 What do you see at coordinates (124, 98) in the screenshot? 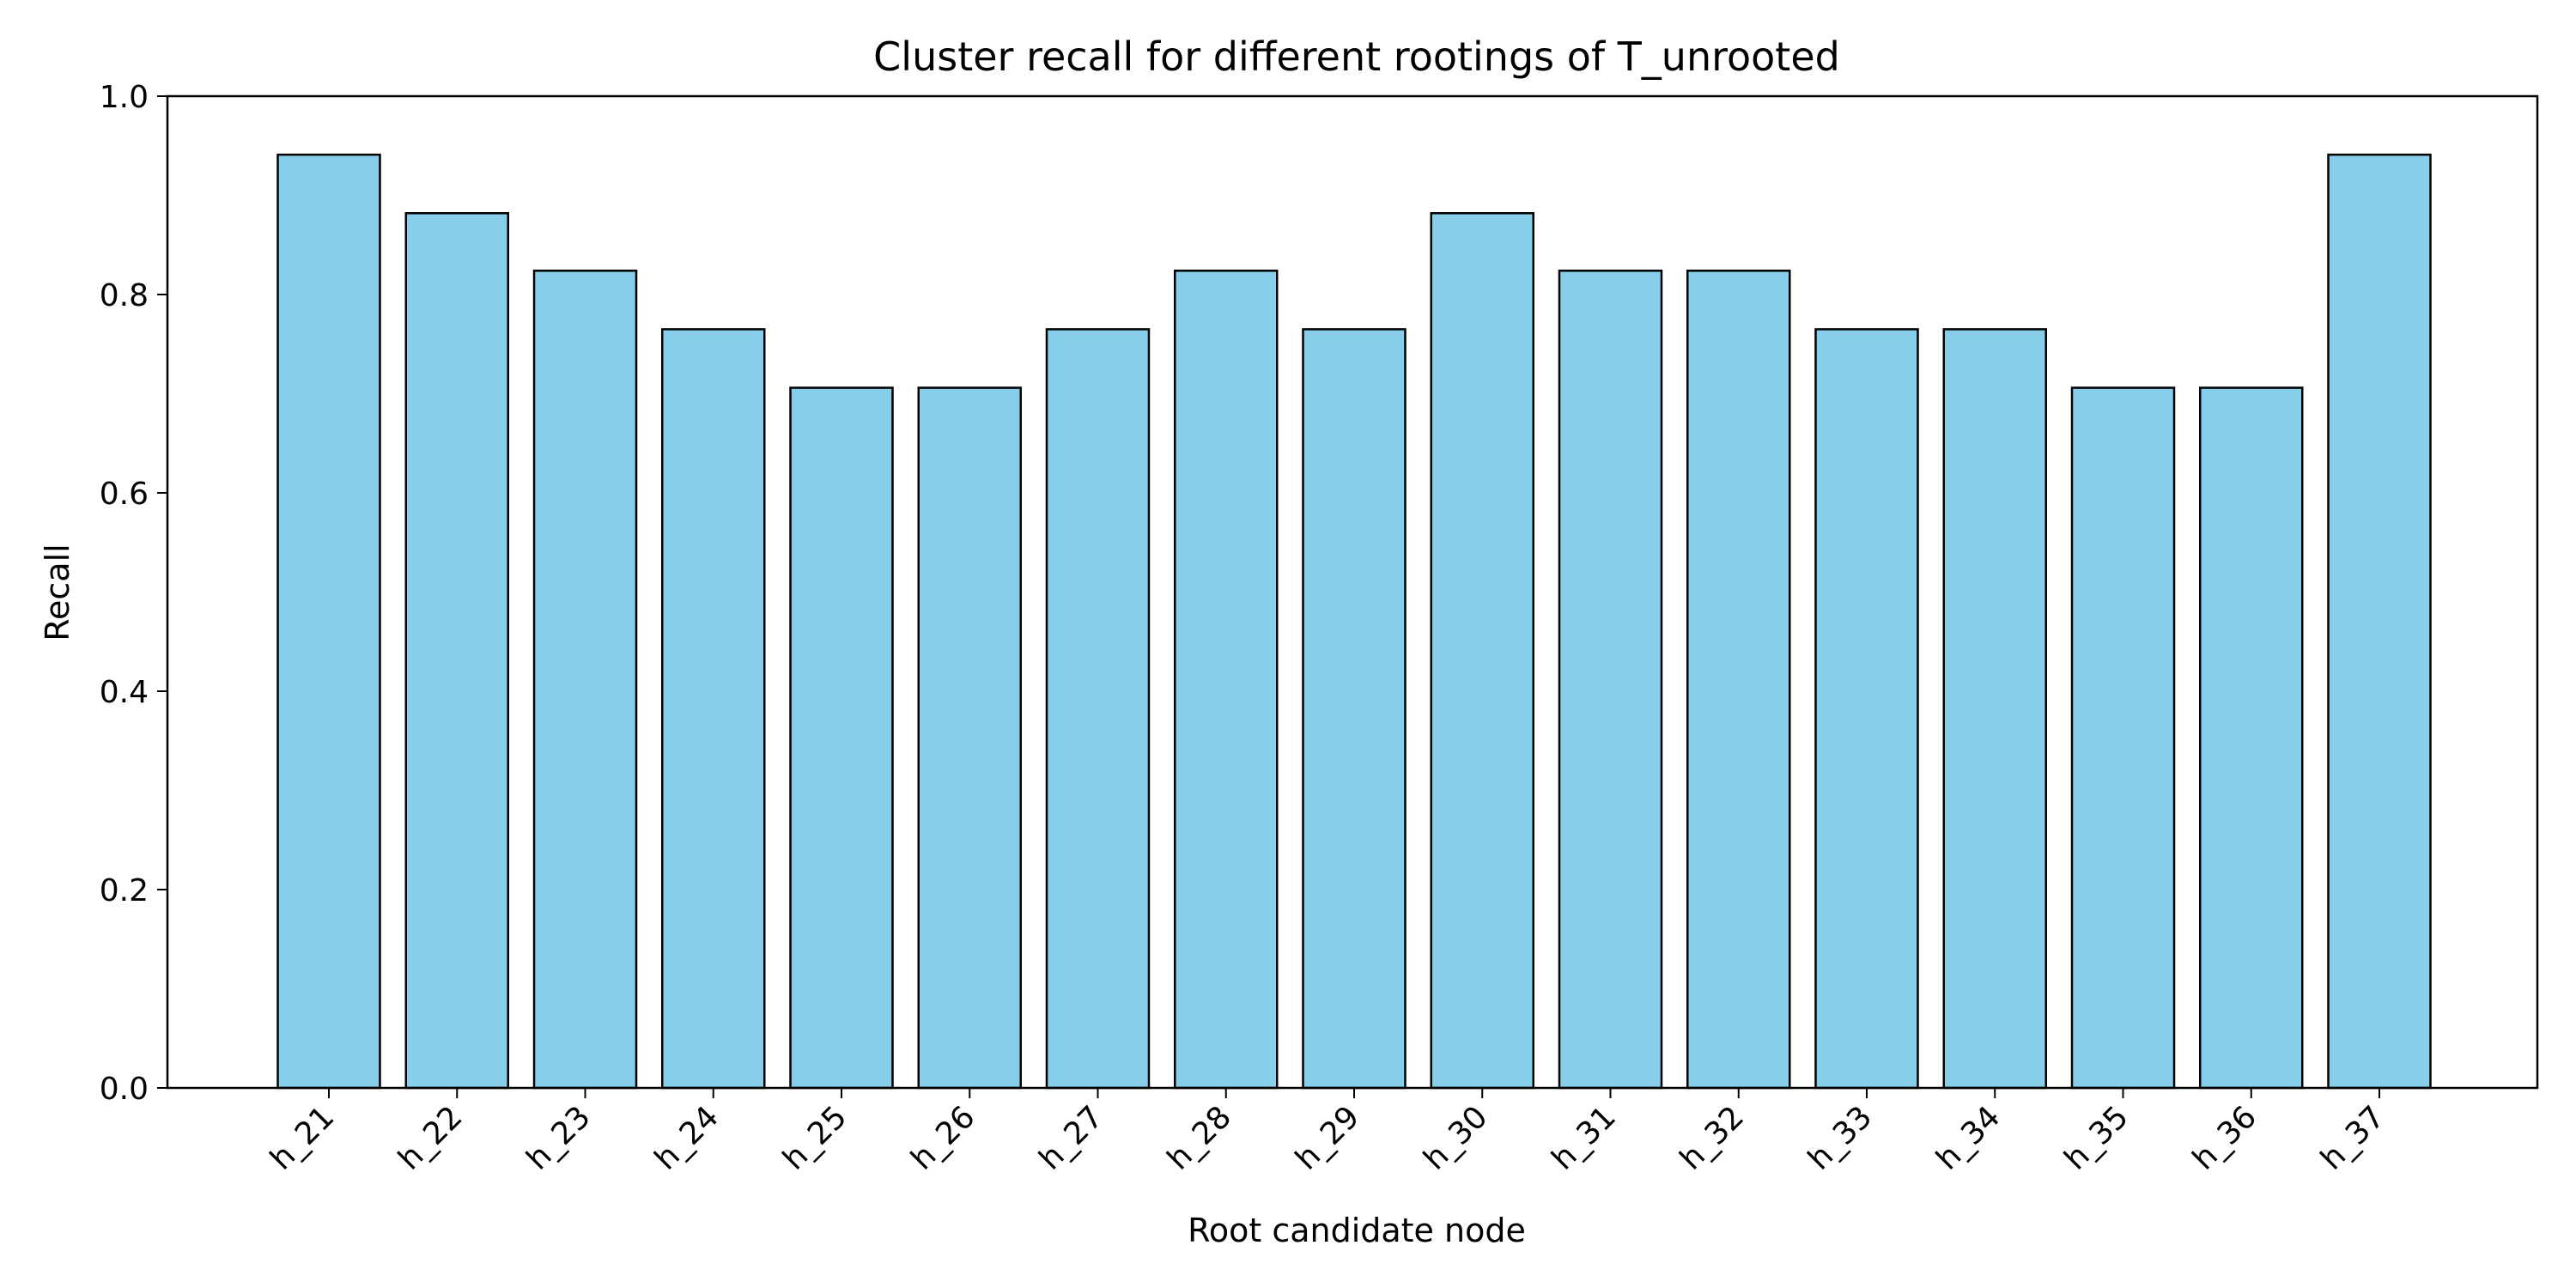
I see `y-tick-label: 1.0` at bounding box center [124, 98].